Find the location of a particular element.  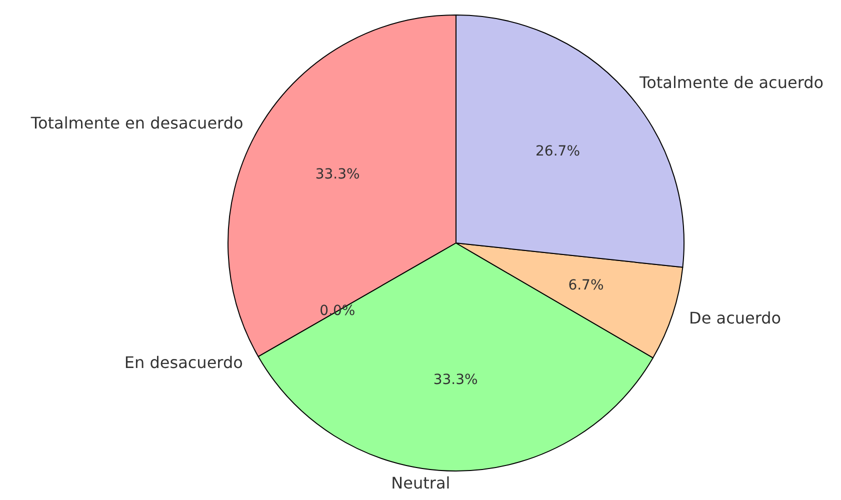

category-label: En desacuerdo is located at coordinates (183, 362).